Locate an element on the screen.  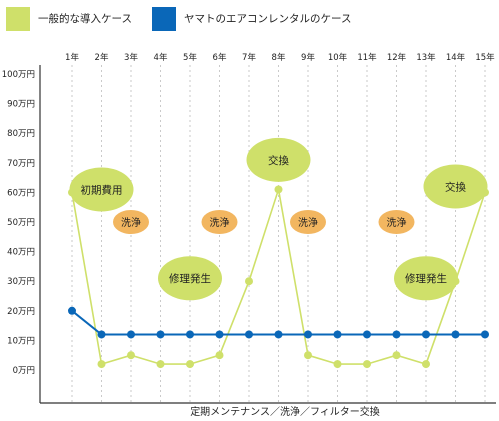
x-tick-label: 13年 is located at coordinates (426, 57).